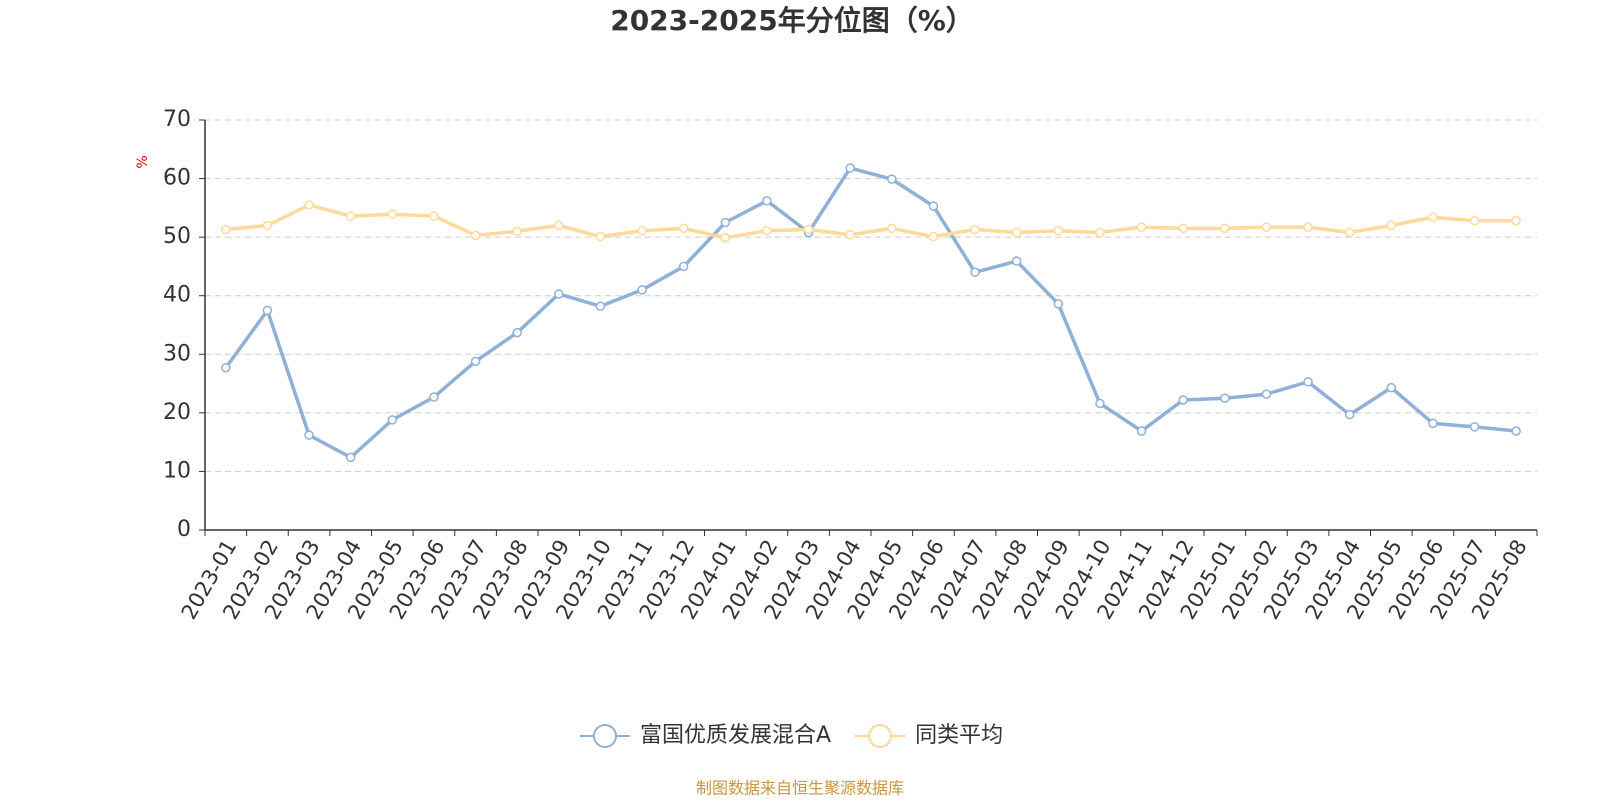 The height and width of the screenshot is (804, 1600). I want to click on source-note: 制图数据来自恒生聚源数据库, so click(800, 788).